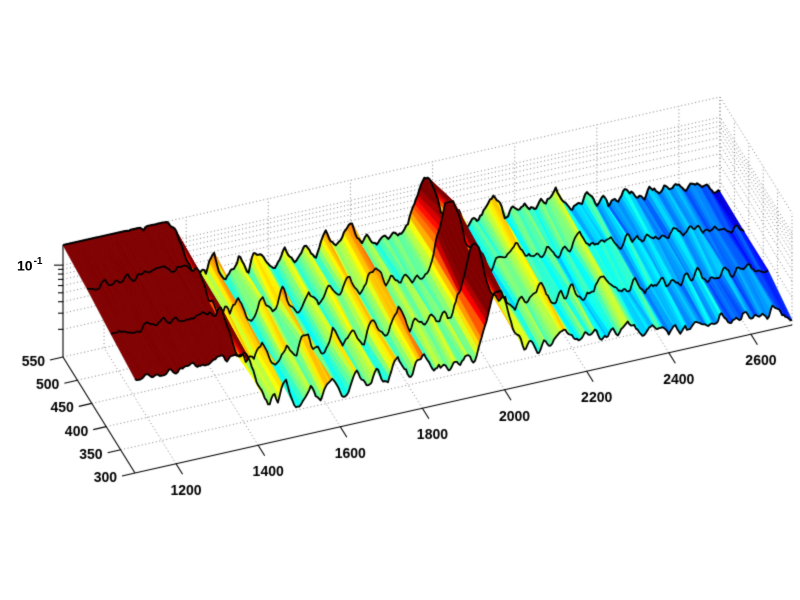 This screenshot has width=800, height=600. What do you see at coordinates (38, 261) in the screenshot?
I see `z-tick-exponent: -1` at bounding box center [38, 261].